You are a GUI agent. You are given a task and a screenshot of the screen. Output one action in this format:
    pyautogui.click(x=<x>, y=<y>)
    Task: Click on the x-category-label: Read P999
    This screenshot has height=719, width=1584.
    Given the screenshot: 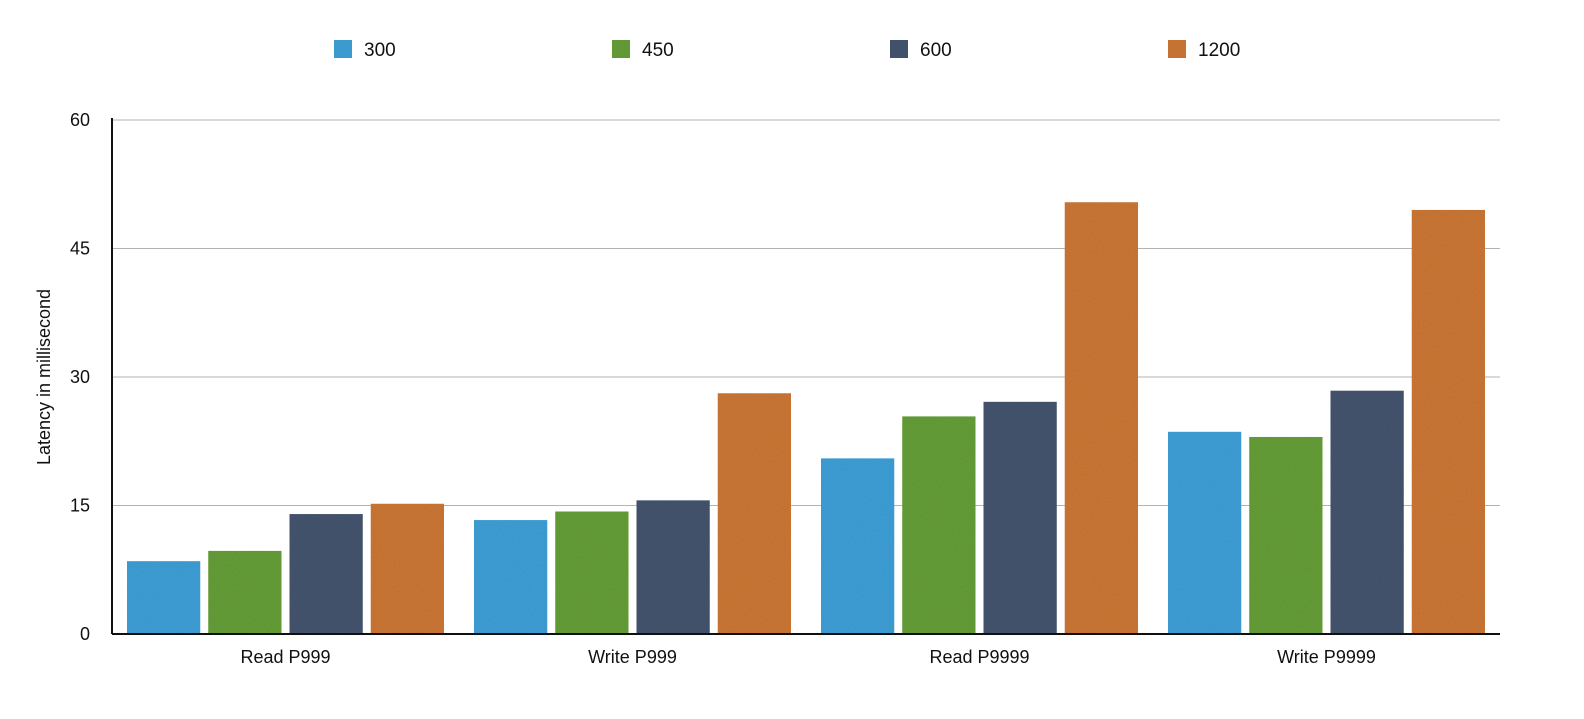 What is the action you would take?
    pyautogui.click(x=285, y=657)
    